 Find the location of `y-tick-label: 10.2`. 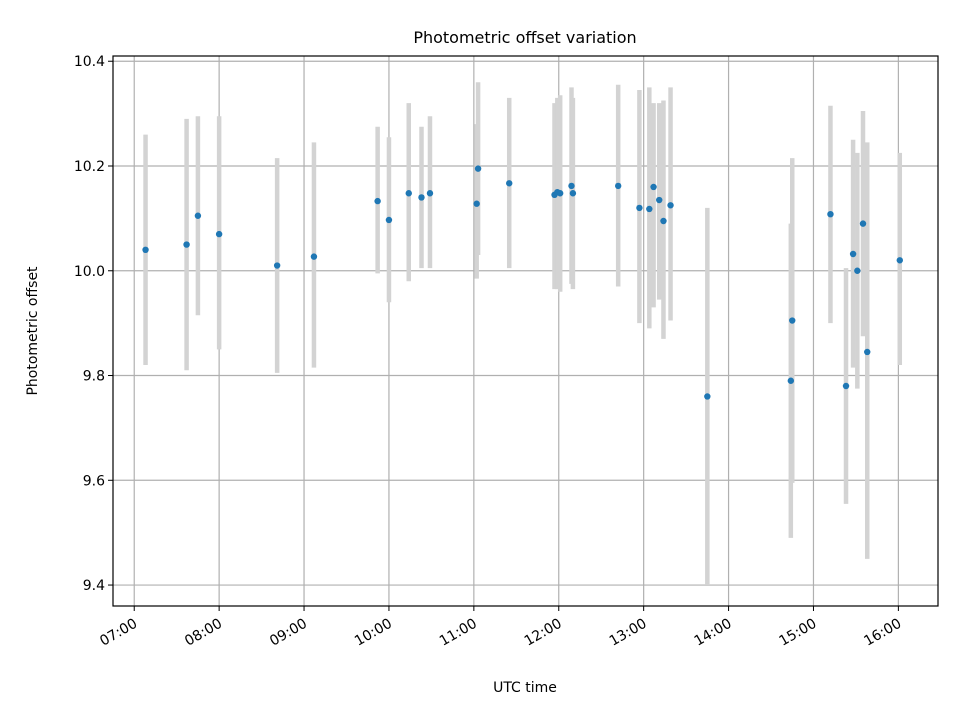

y-tick-label: 10.2 is located at coordinates (89, 167).